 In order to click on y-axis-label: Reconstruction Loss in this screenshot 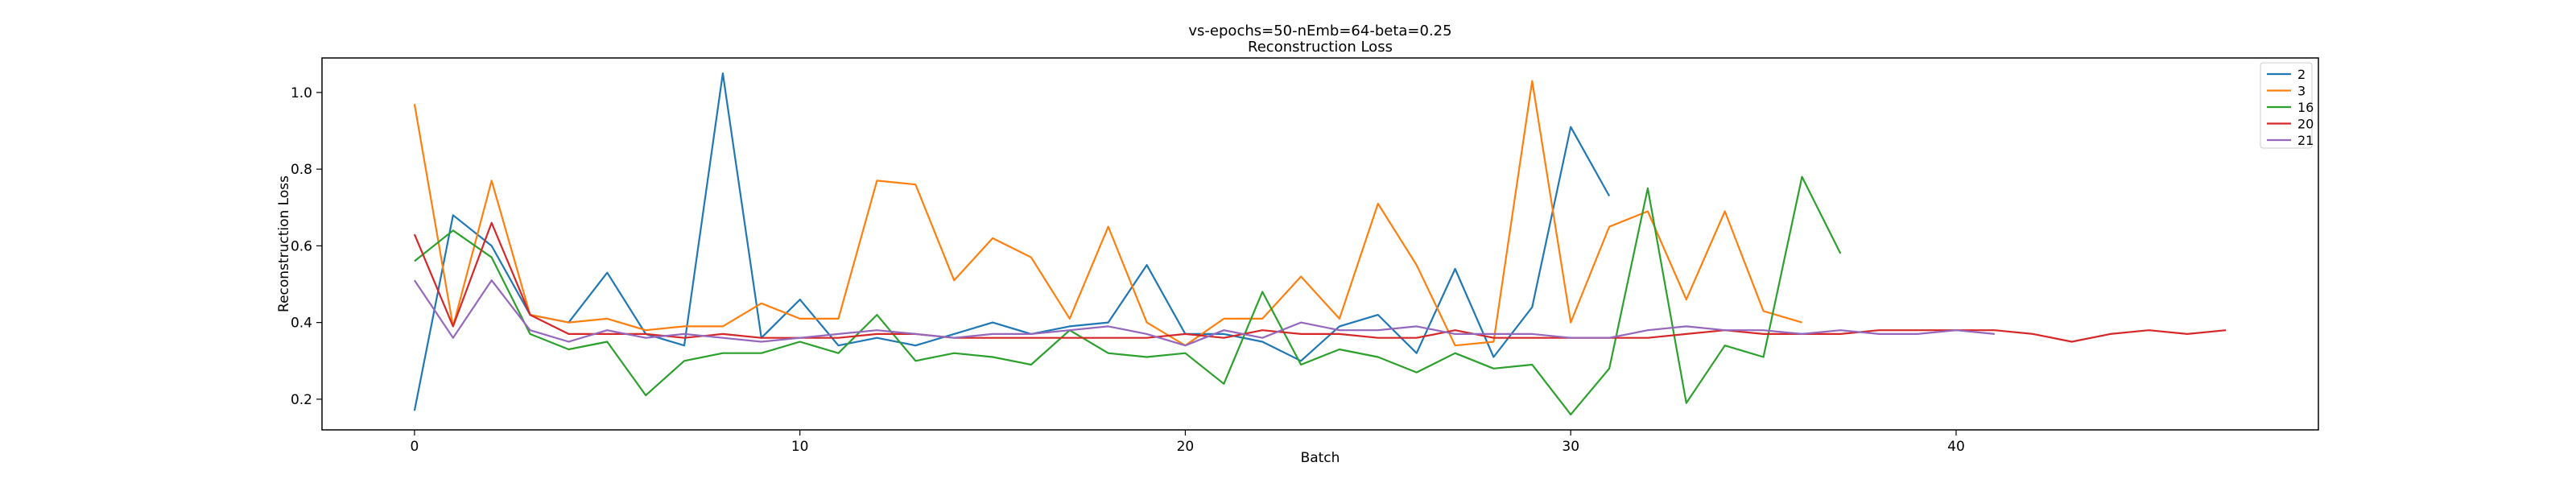, I will do `click(284, 243)`.